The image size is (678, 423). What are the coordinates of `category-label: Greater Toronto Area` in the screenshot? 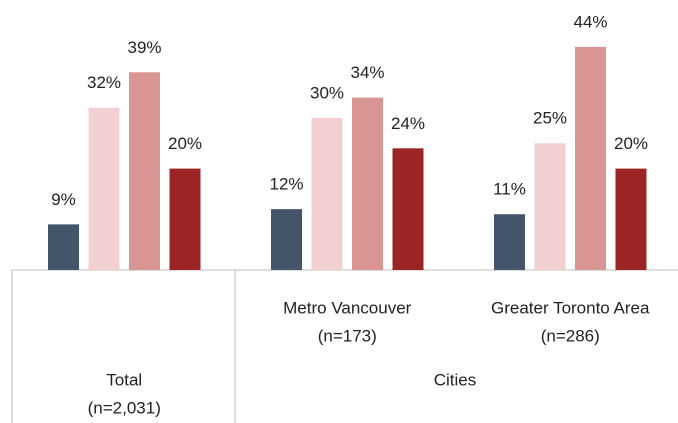 It's located at (570, 307).